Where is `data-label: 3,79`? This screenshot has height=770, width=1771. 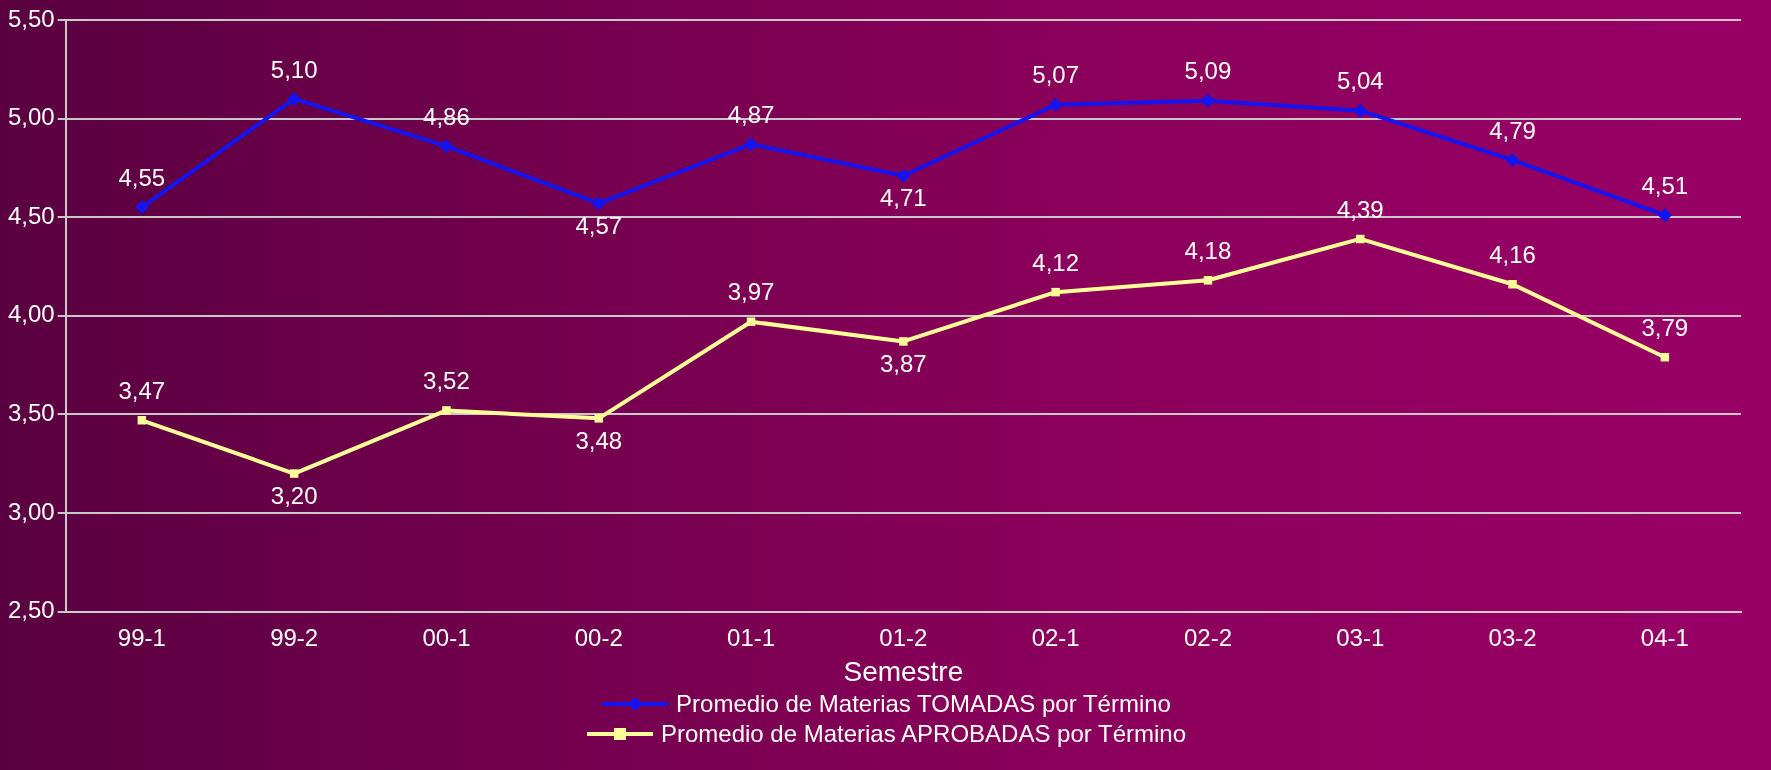 data-label: 3,79 is located at coordinates (1665, 327).